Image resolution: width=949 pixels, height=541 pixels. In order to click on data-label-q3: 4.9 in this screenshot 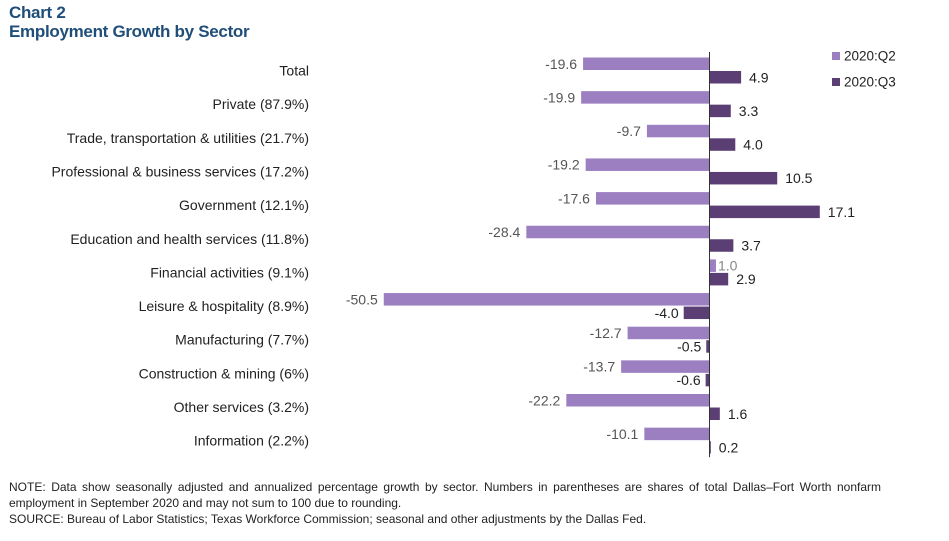, I will do `click(759, 77)`.